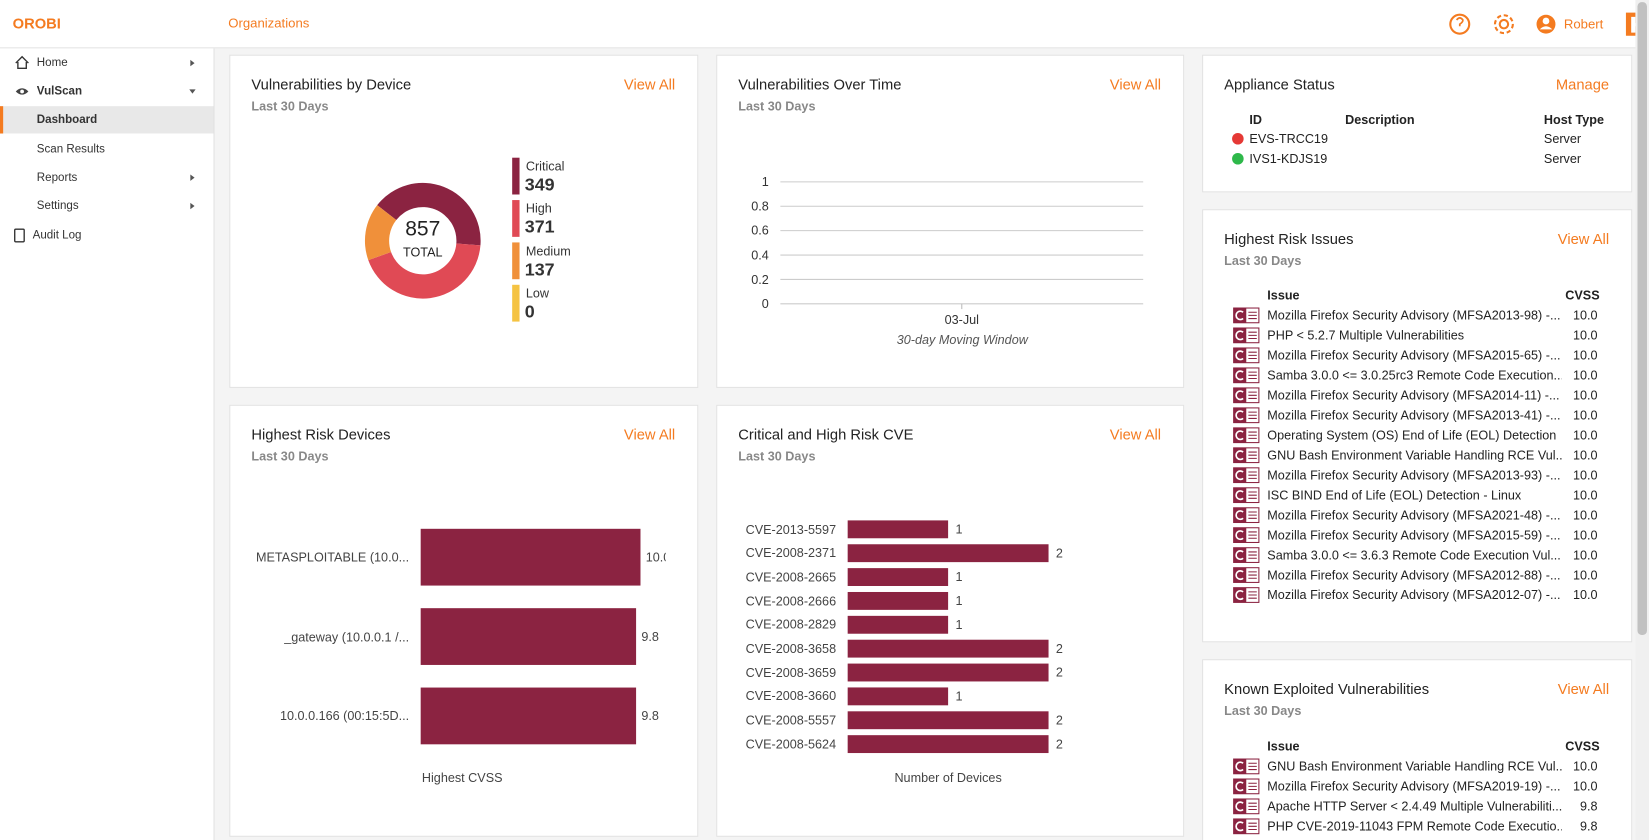  Describe the element at coordinates (429, 214) in the screenshot. I see `donut-segment` at that location.